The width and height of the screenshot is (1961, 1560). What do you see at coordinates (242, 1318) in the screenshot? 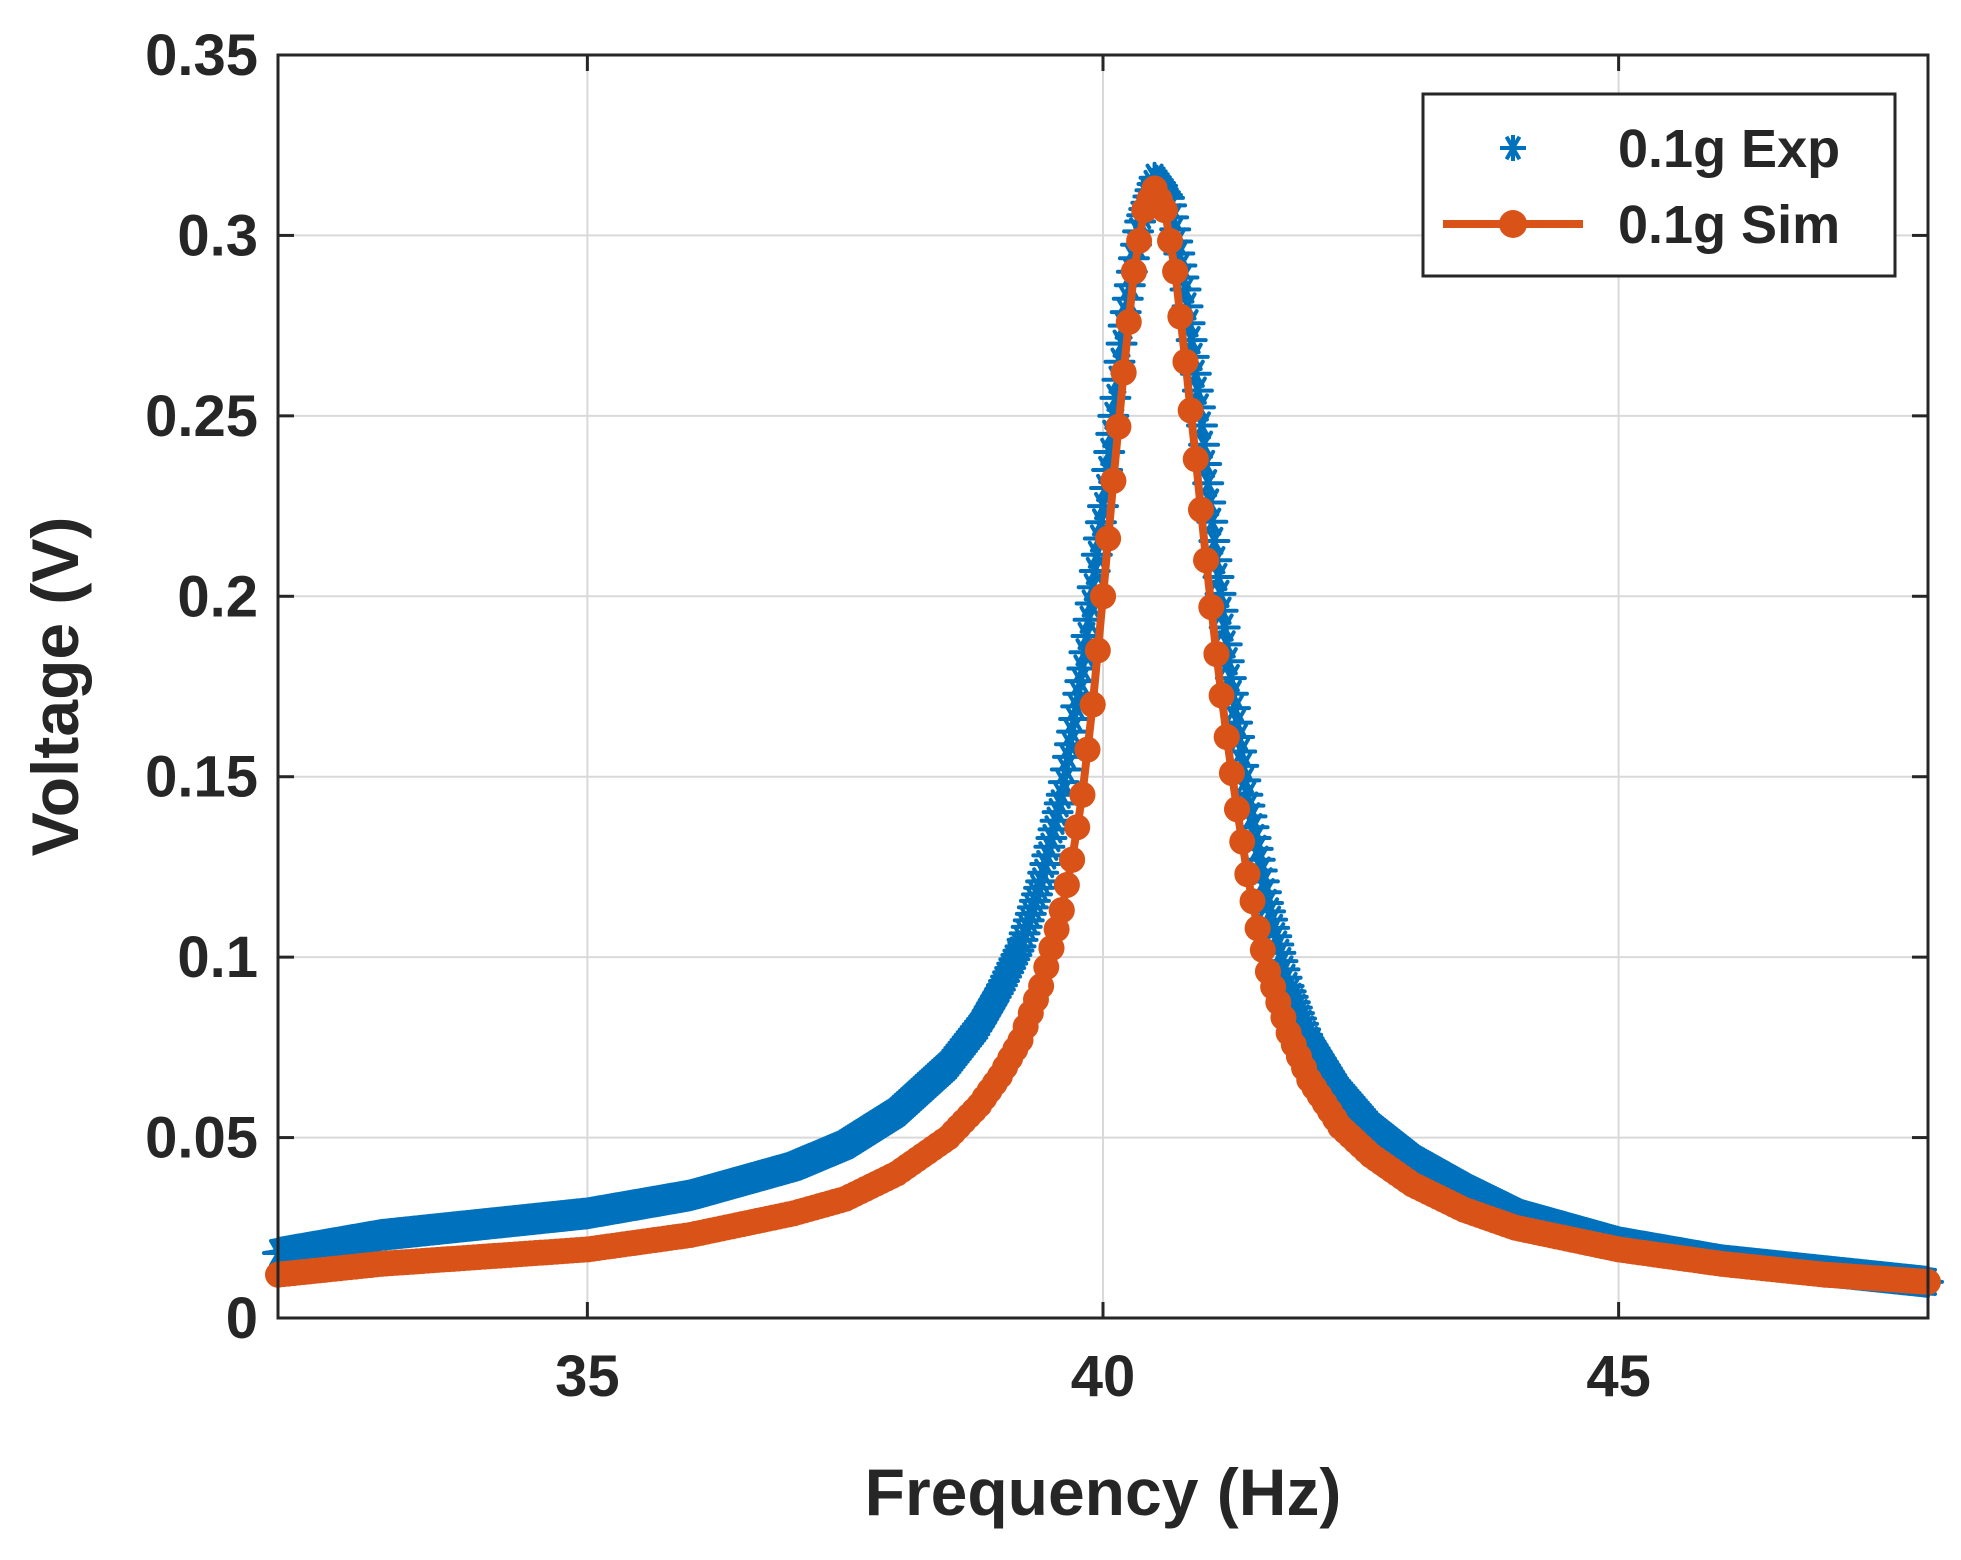
I see `y-tick-label: 0` at bounding box center [242, 1318].